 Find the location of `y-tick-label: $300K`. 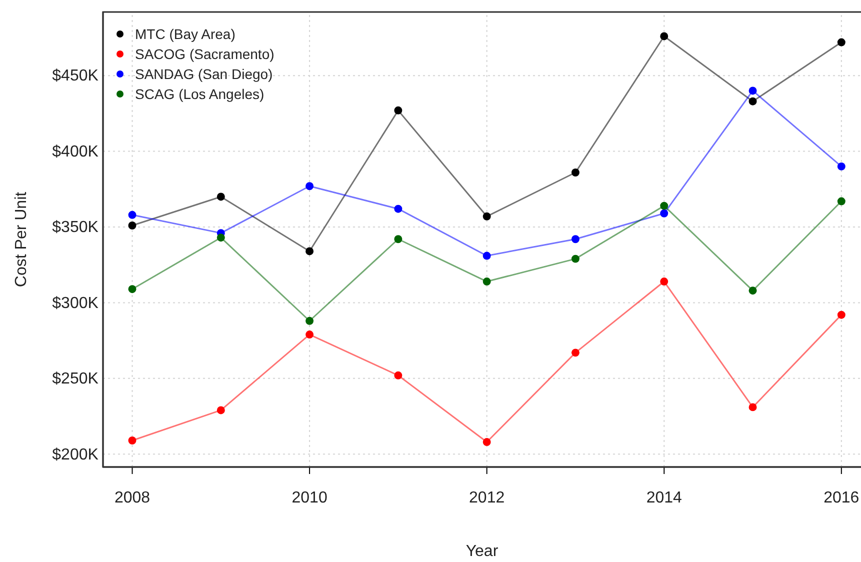

y-tick-label: $300K is located at coordinates (75, 303).